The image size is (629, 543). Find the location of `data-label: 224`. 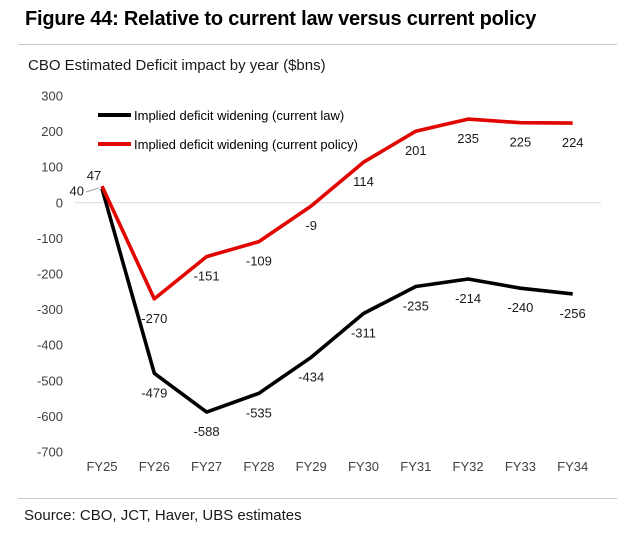

data-label: 224 is located at coordinates (573, 142).